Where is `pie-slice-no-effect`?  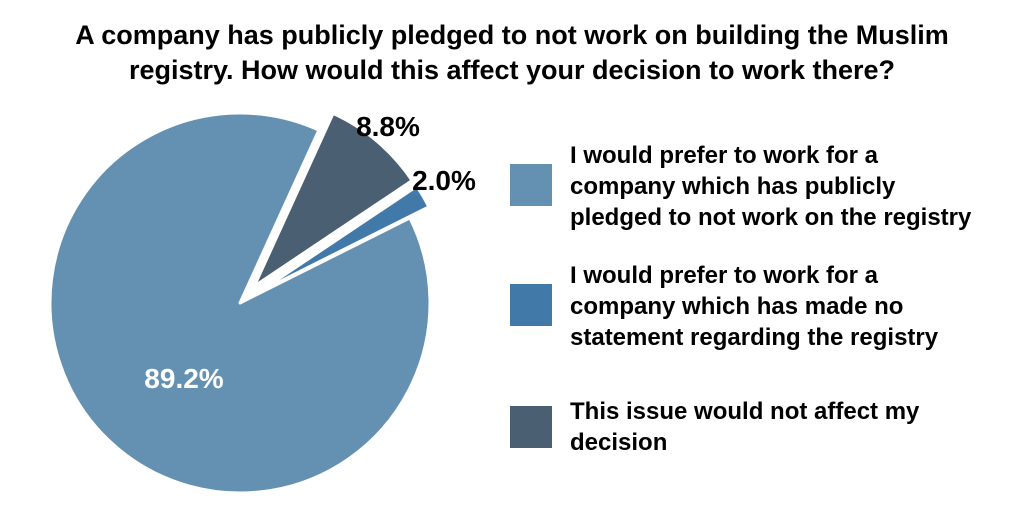 pie-slice-no-effect is located at coordinates (333, 199).